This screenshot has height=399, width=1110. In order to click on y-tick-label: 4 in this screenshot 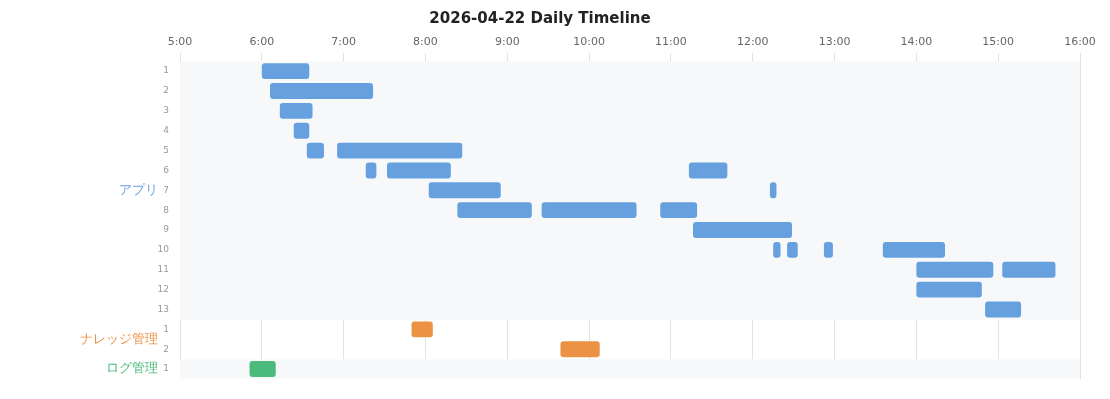, I will do `click(166, 130)`.